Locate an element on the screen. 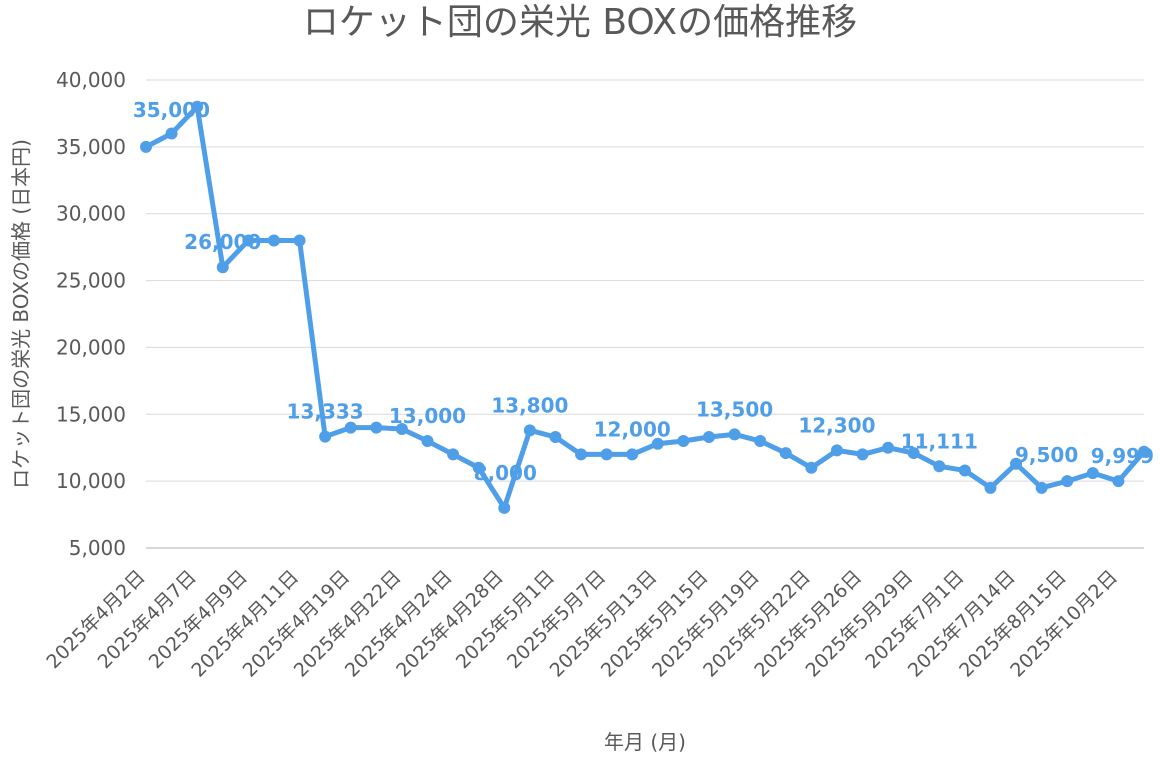  data-label: 13,000 is located at coordinates (427, 416).